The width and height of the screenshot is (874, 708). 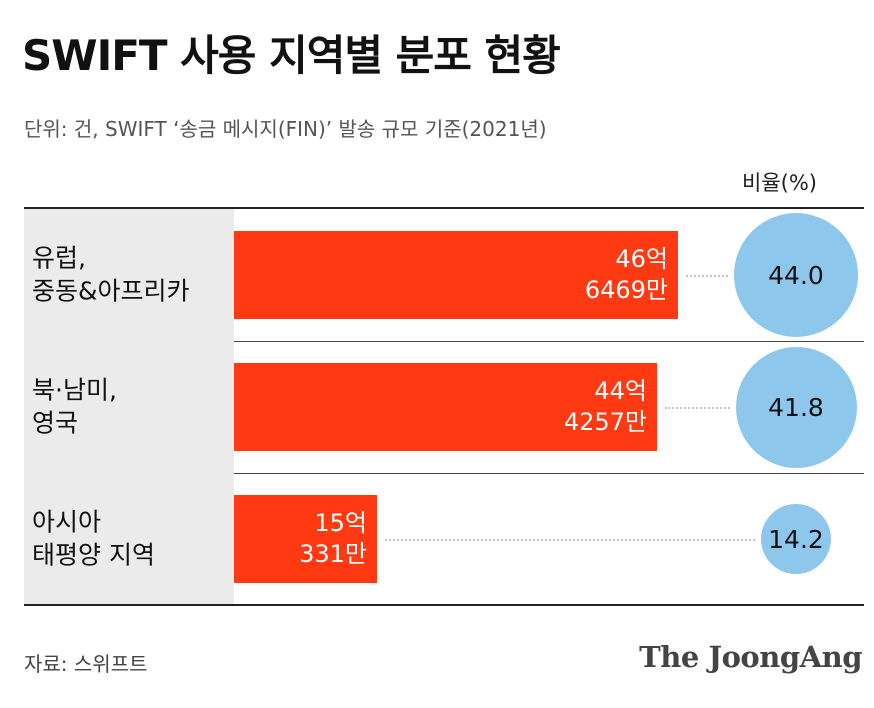 What do you see at coordinates (626, 274) in the screenshot?
I see `bar-value-label: 46억 6469만` at bounding box center [626, 274].